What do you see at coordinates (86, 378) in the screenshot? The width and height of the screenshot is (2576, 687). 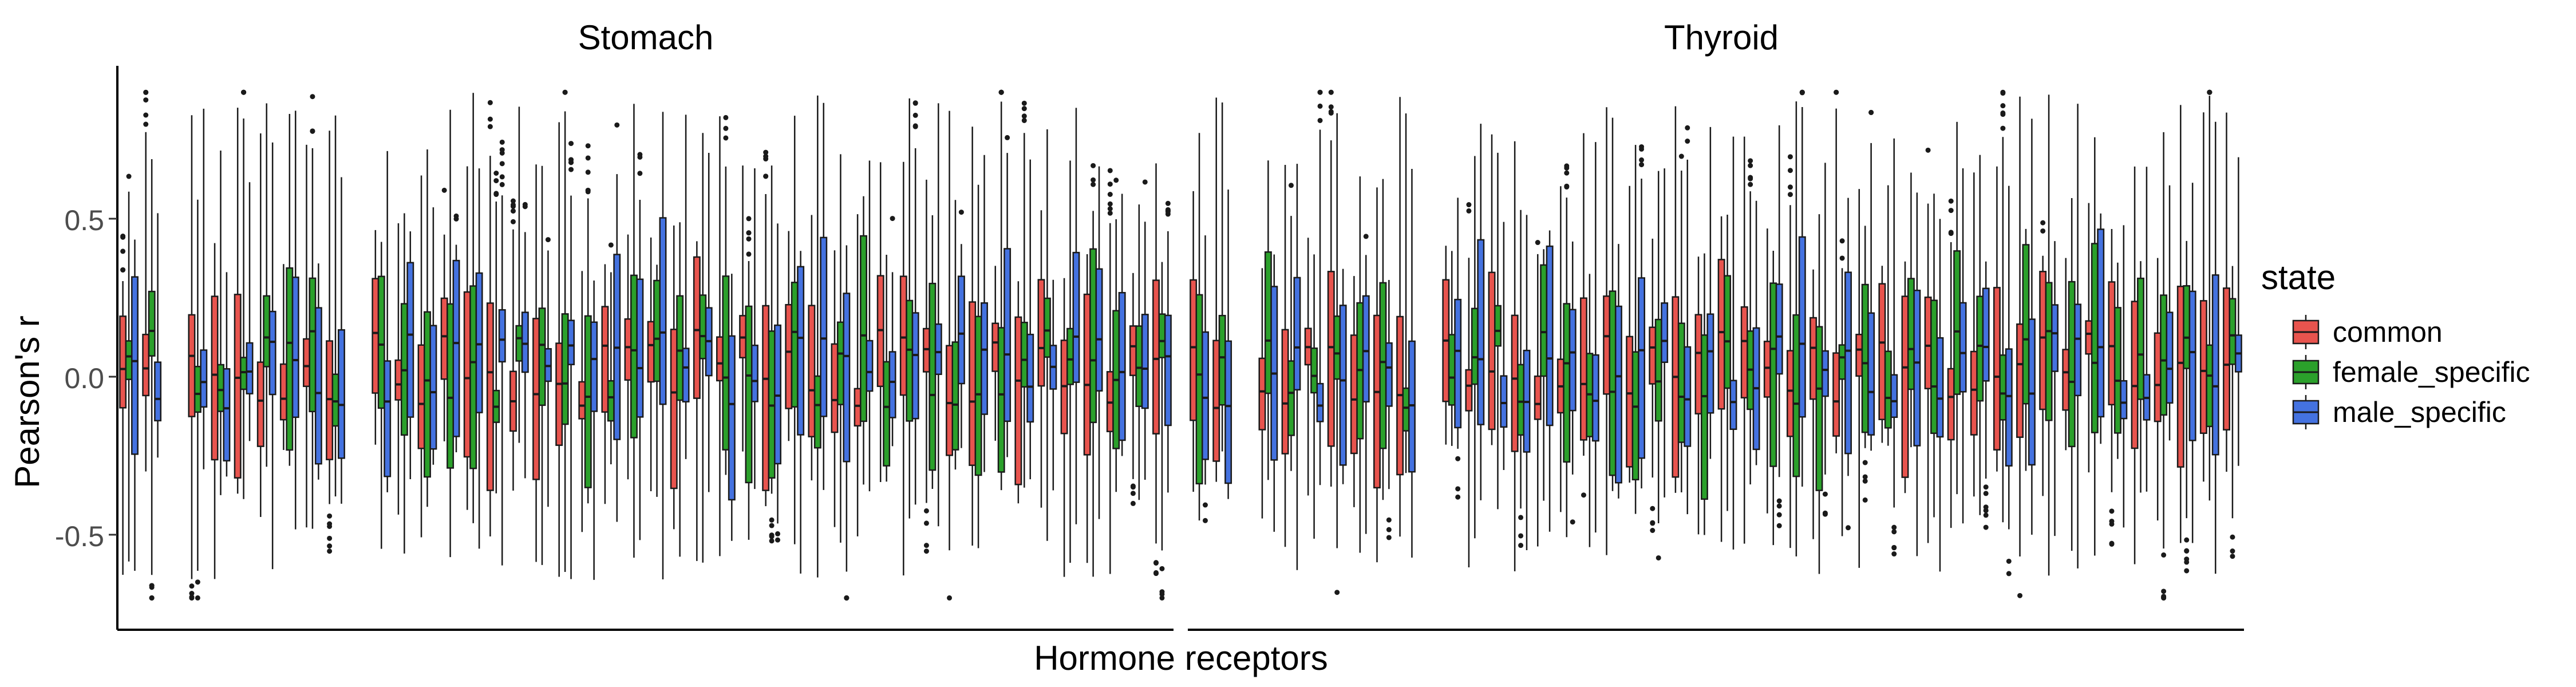 I see `y-axis-ticks: -0.5 0.0 0.5` at bounding box center [86, 378].